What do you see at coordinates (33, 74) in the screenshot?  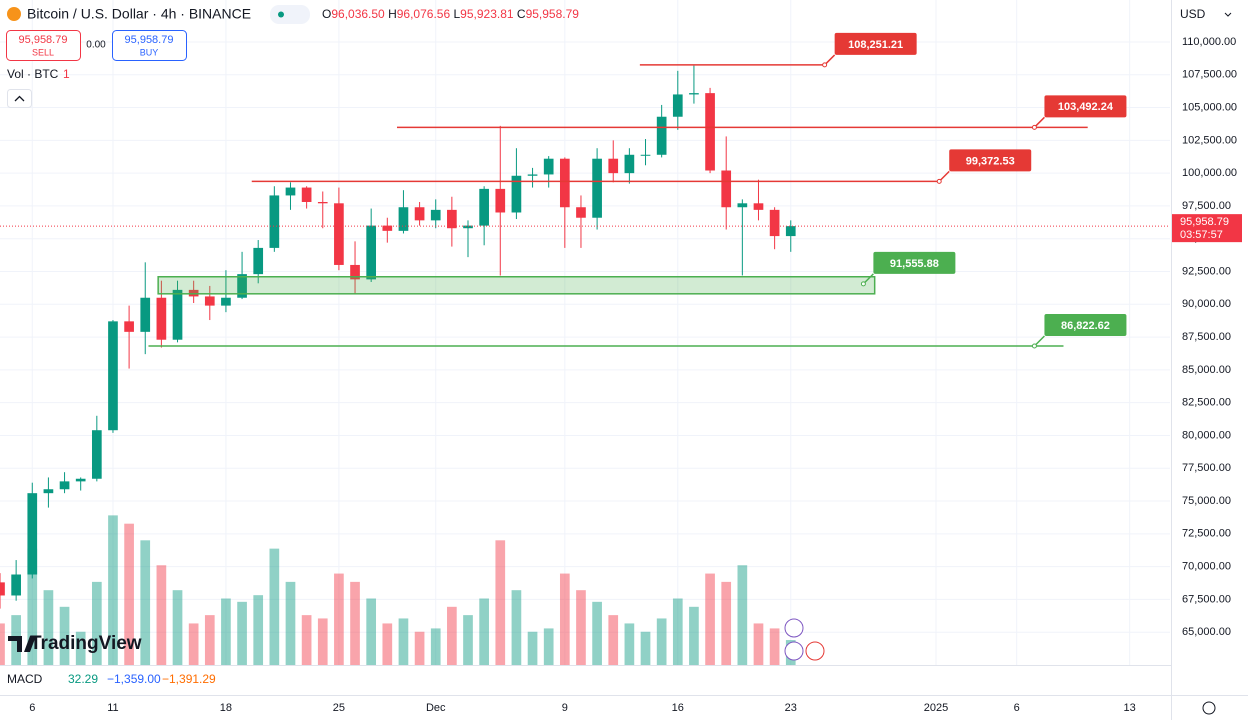 I see `volume-label: Vol · BTC` at bounding box center [33, 74].